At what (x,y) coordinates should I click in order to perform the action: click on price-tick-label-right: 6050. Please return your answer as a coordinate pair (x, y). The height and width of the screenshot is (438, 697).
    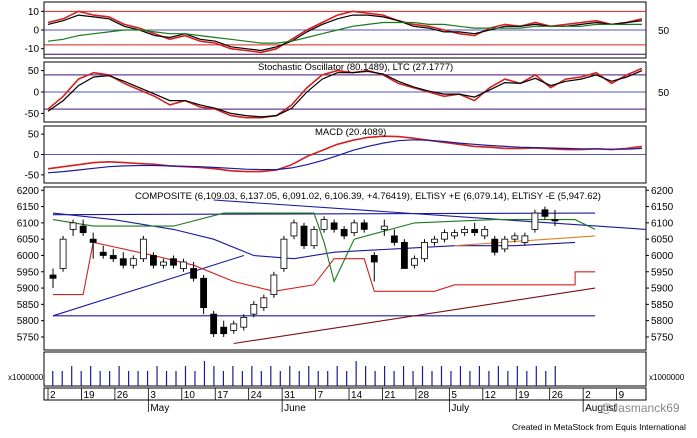
    Looking at the image, I should click on (662, 240).